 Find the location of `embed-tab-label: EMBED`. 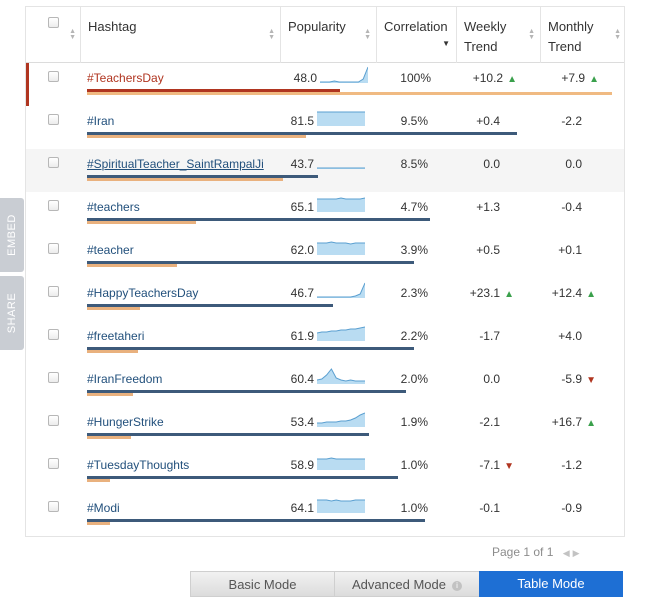

embed-tab-label: EMBED is located at coordinates (12, 235).